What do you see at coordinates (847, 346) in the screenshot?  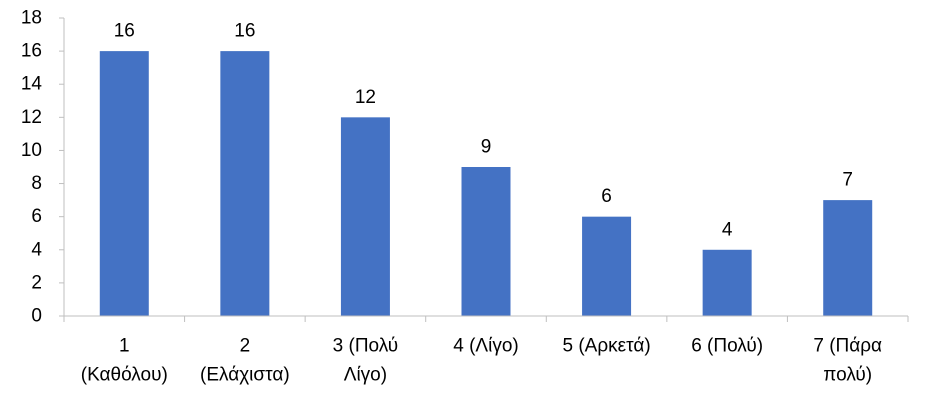 I see `x-category-label: 7 (Πάρα` at bounding box center [847, 346].